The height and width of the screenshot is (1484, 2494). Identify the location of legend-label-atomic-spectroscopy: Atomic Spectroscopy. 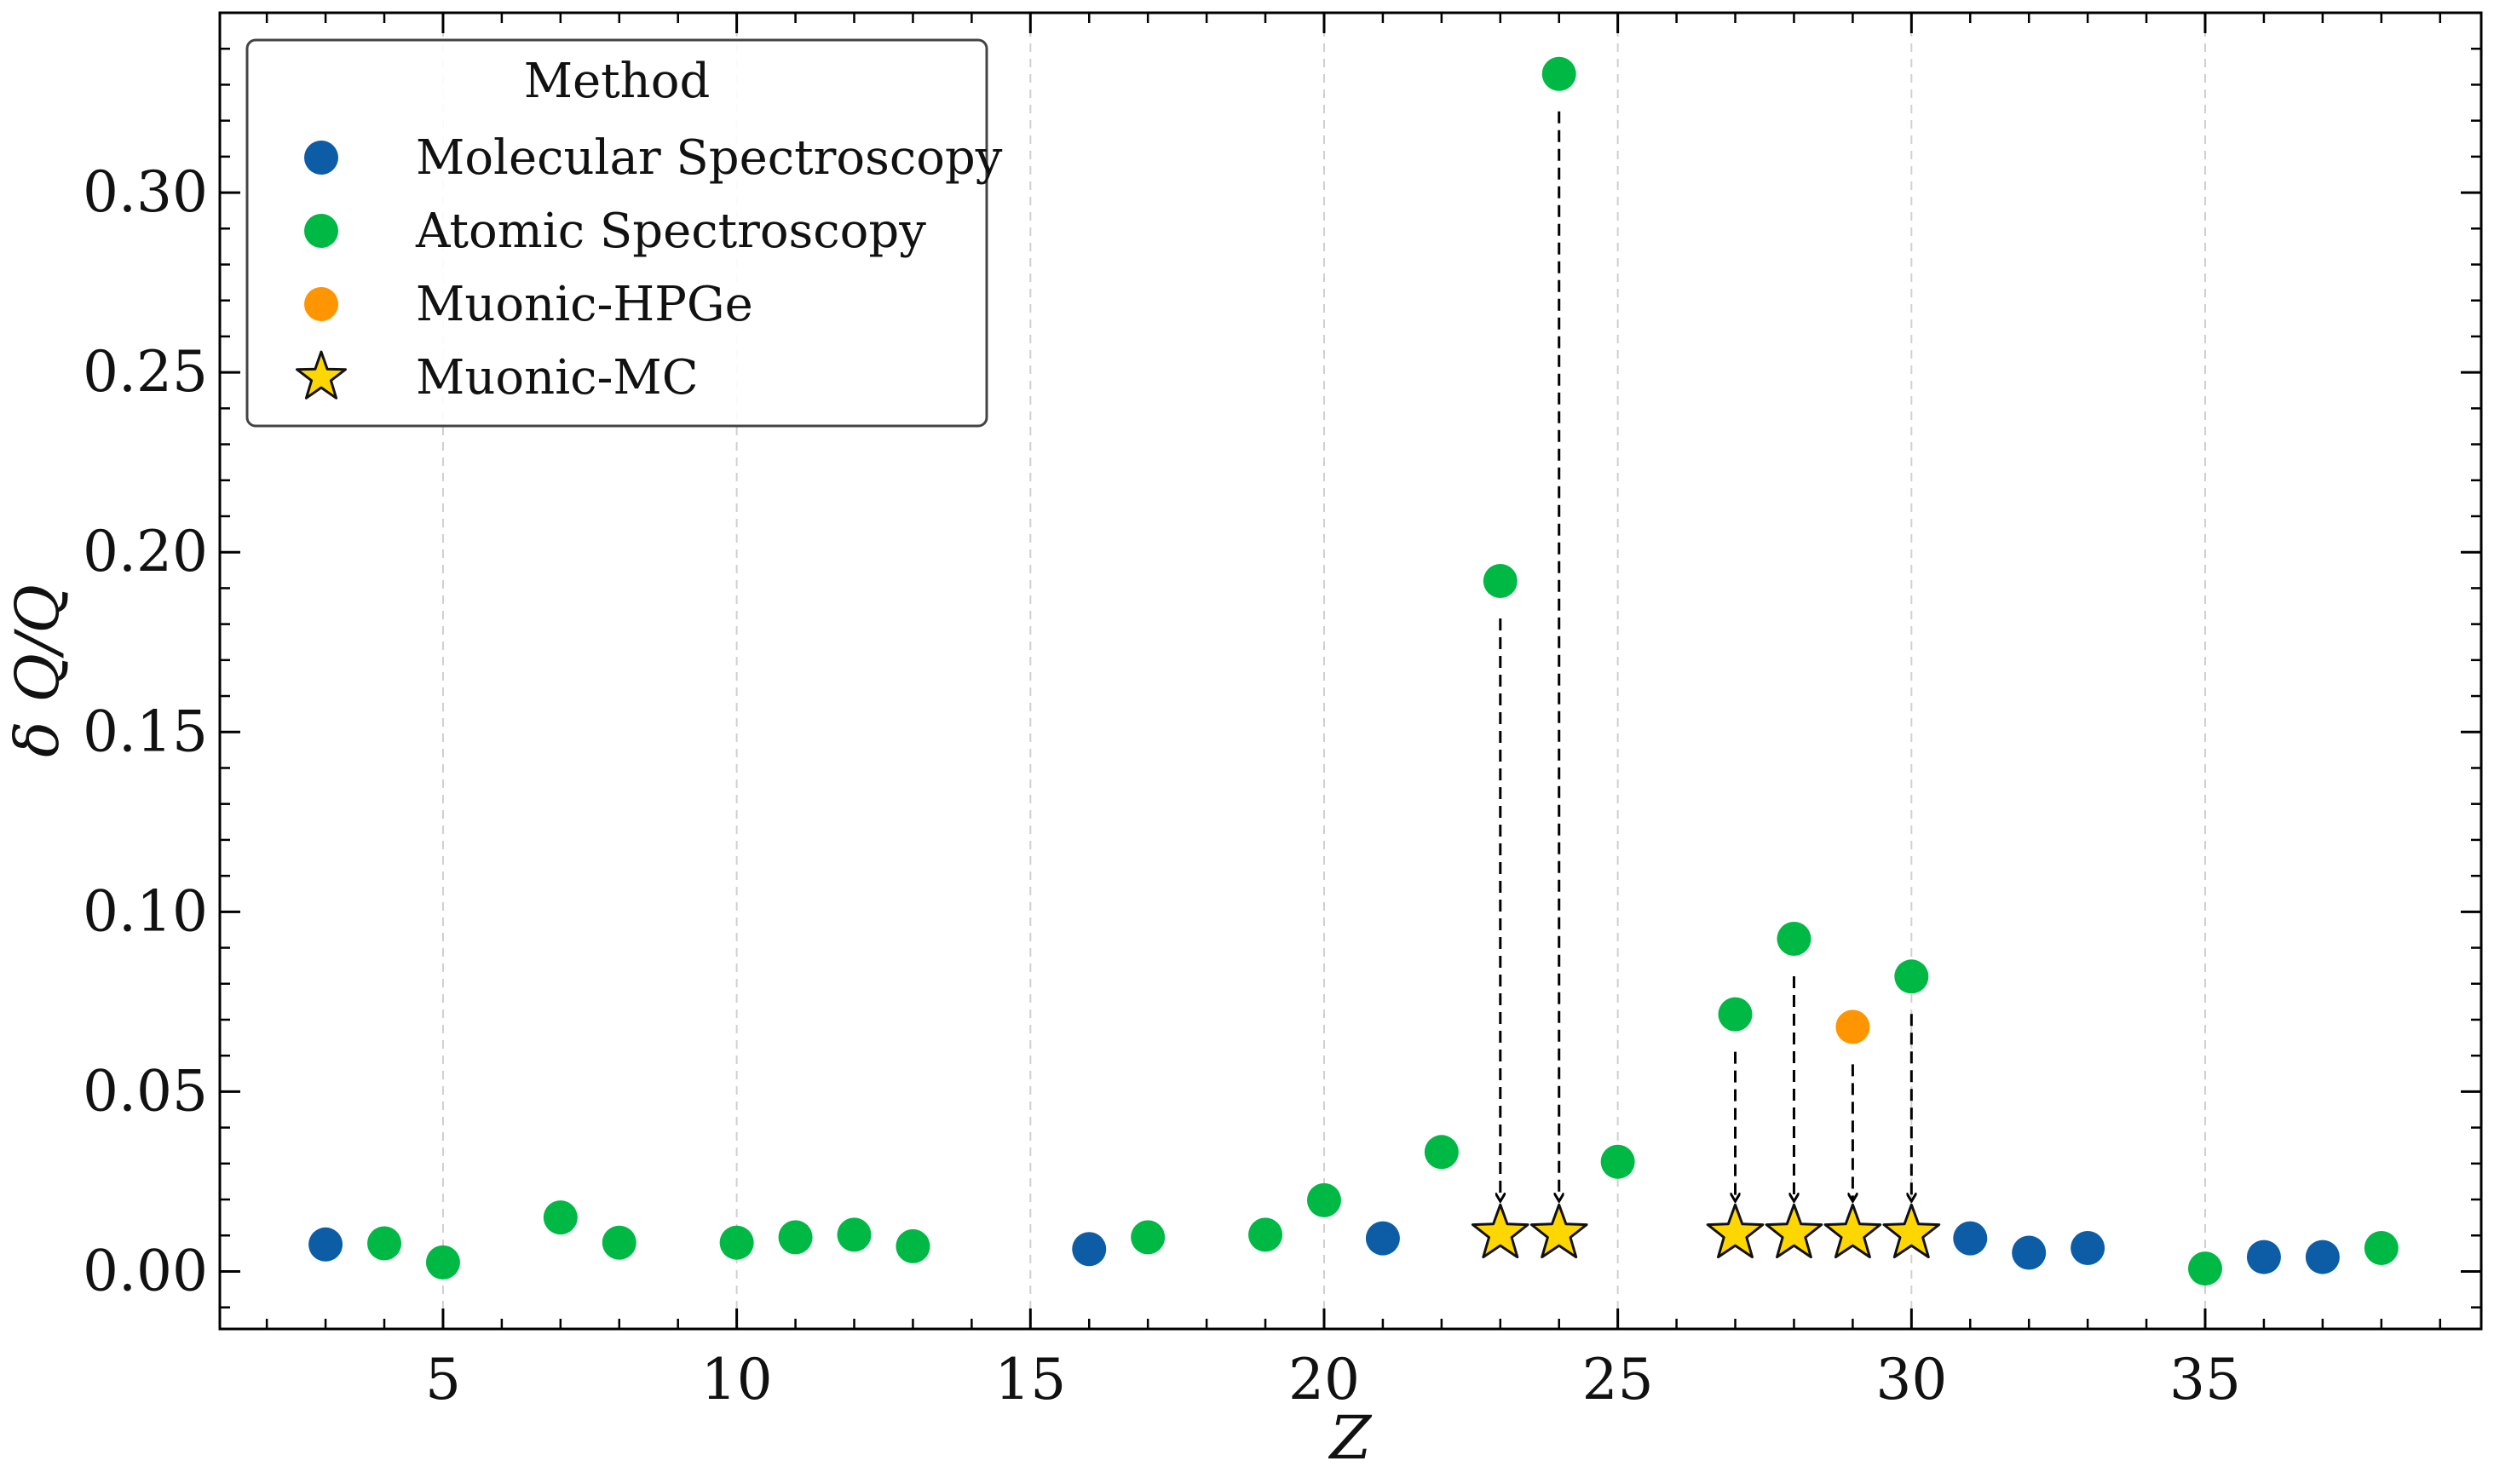
(671, 231).